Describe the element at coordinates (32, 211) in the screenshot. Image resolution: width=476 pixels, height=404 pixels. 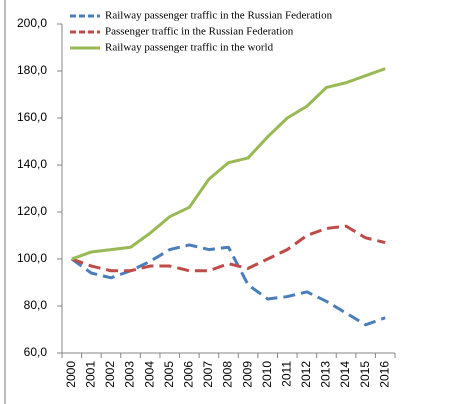
I see `y-tick-label: 120,0` at that location.